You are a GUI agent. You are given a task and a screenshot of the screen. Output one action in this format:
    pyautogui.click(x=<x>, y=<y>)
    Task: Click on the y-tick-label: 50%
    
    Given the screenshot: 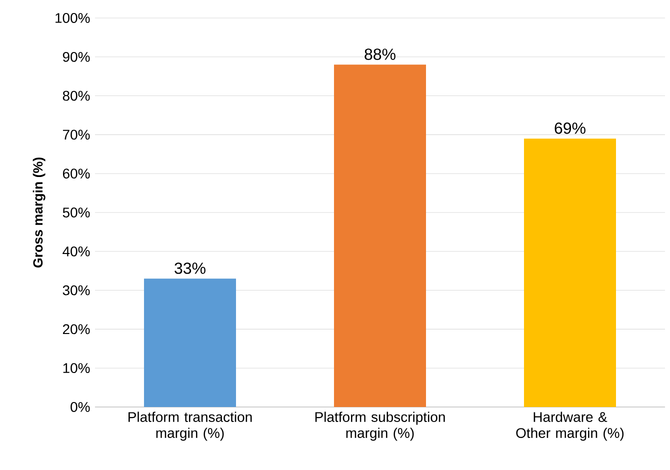 What is the action you would take?
    pyautogui.click(x=76, y=213)
    